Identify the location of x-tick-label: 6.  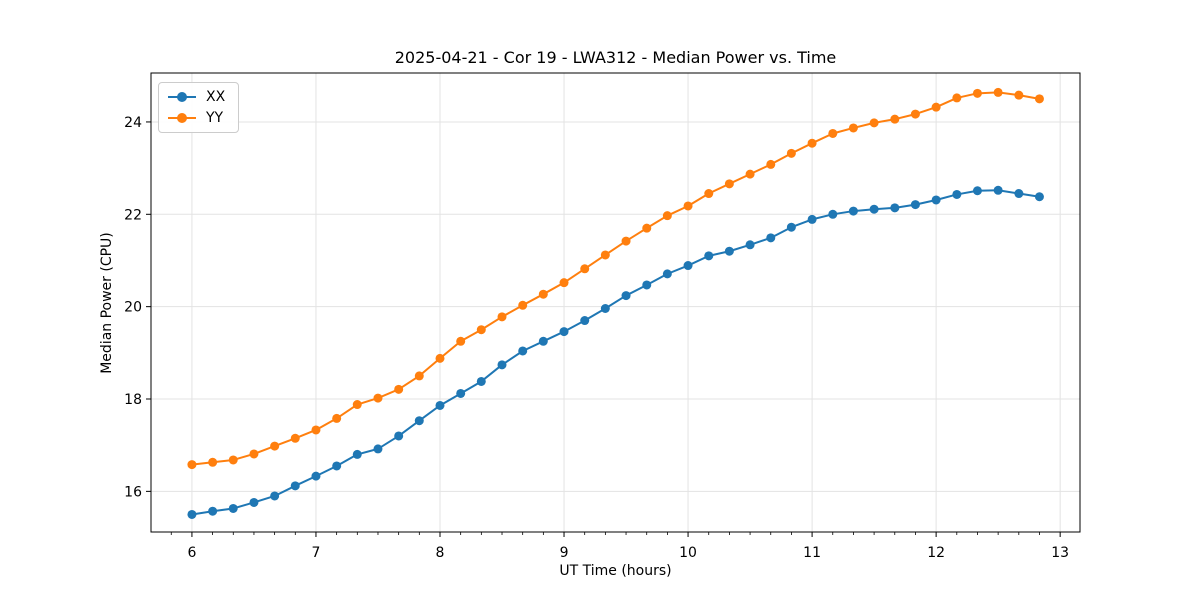
(191, 553).